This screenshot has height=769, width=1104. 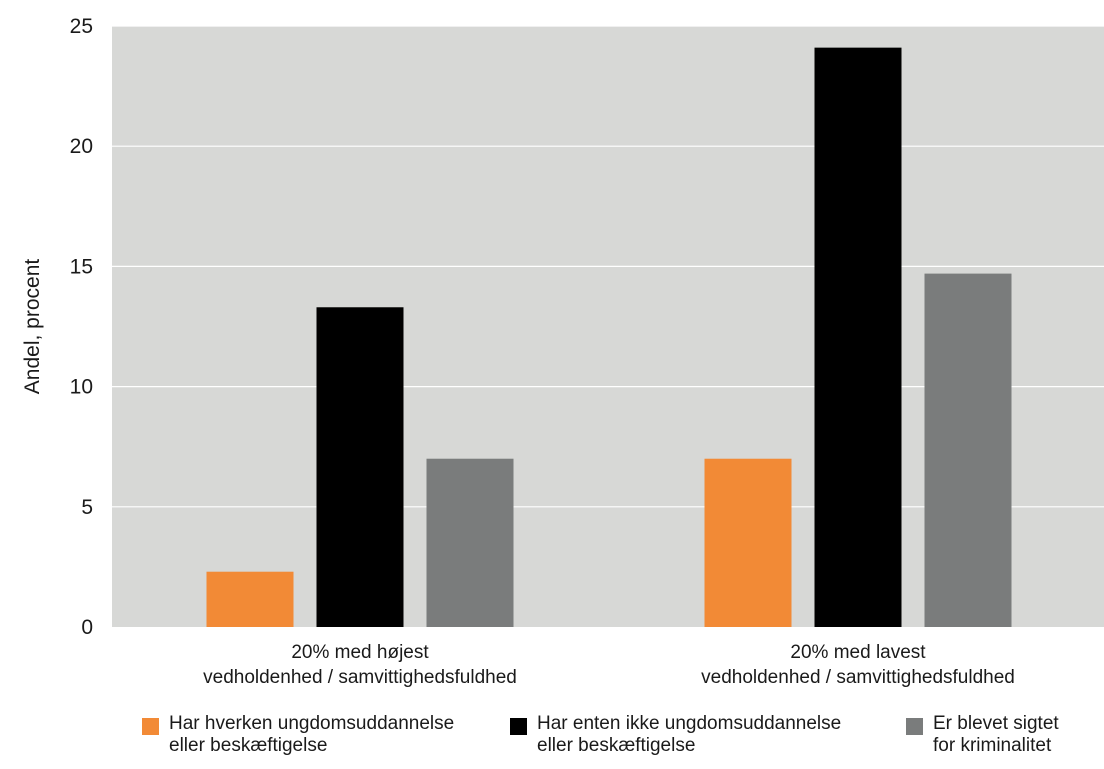 I want to click on y-tick-label: 0, so click(x=87, y=627).